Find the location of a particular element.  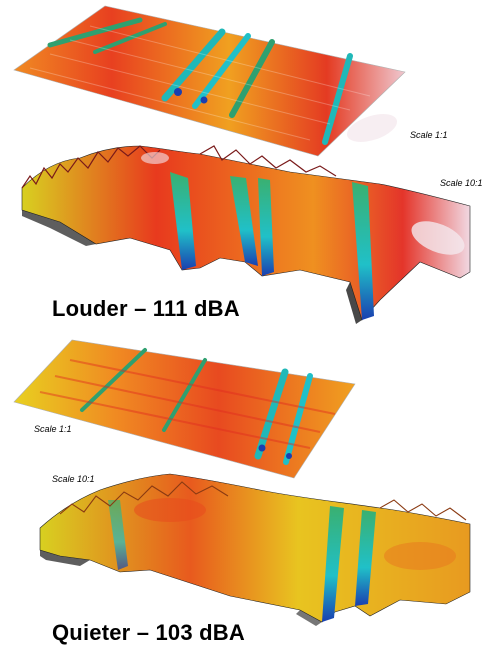

quieter-flat-scale-label: Scale 1:1 is located at coordinates (53, 429).